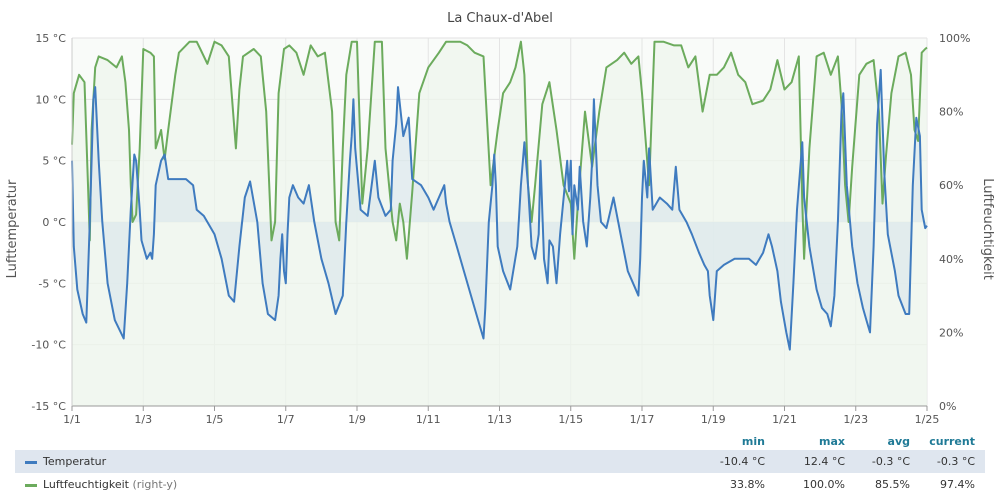 The height and width of the screenshot is (500, 1000). What do you see at coordinates (951, 332) in the screenshot?
I see `y2-tick-label: 20%` at bounding box center [951, 332].